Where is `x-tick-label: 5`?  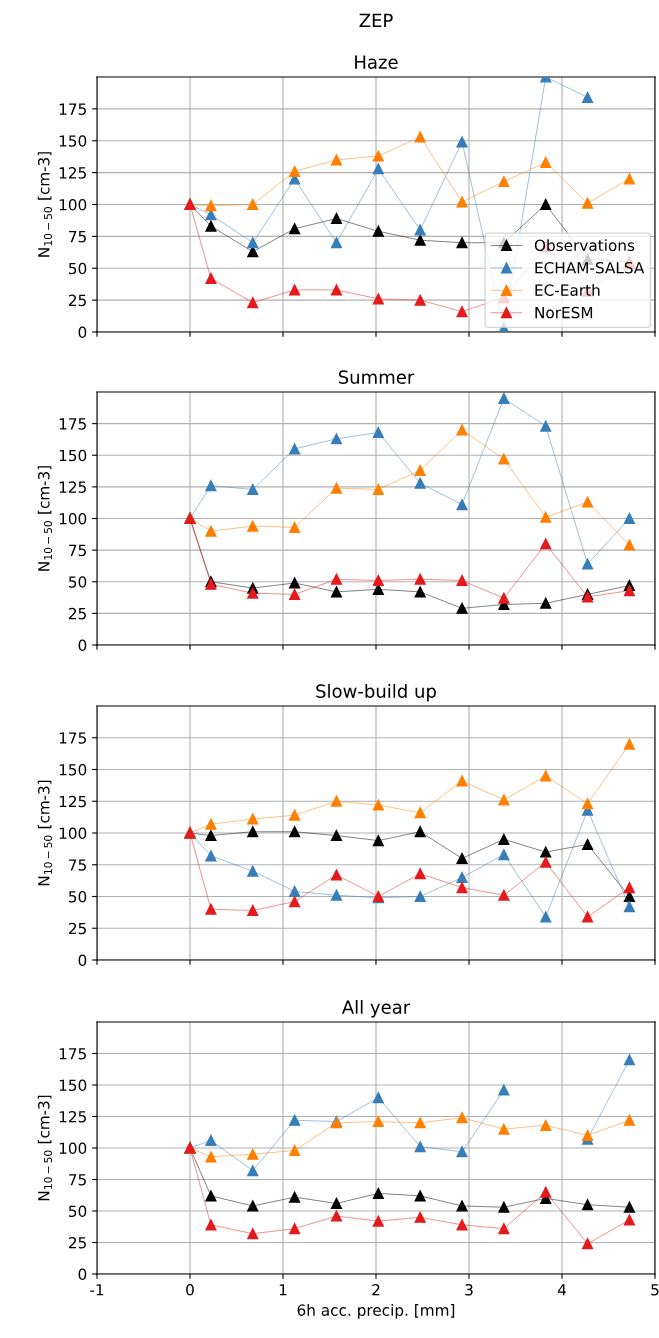
x-tick-label: 5 is located at coordinates (655, 1290).